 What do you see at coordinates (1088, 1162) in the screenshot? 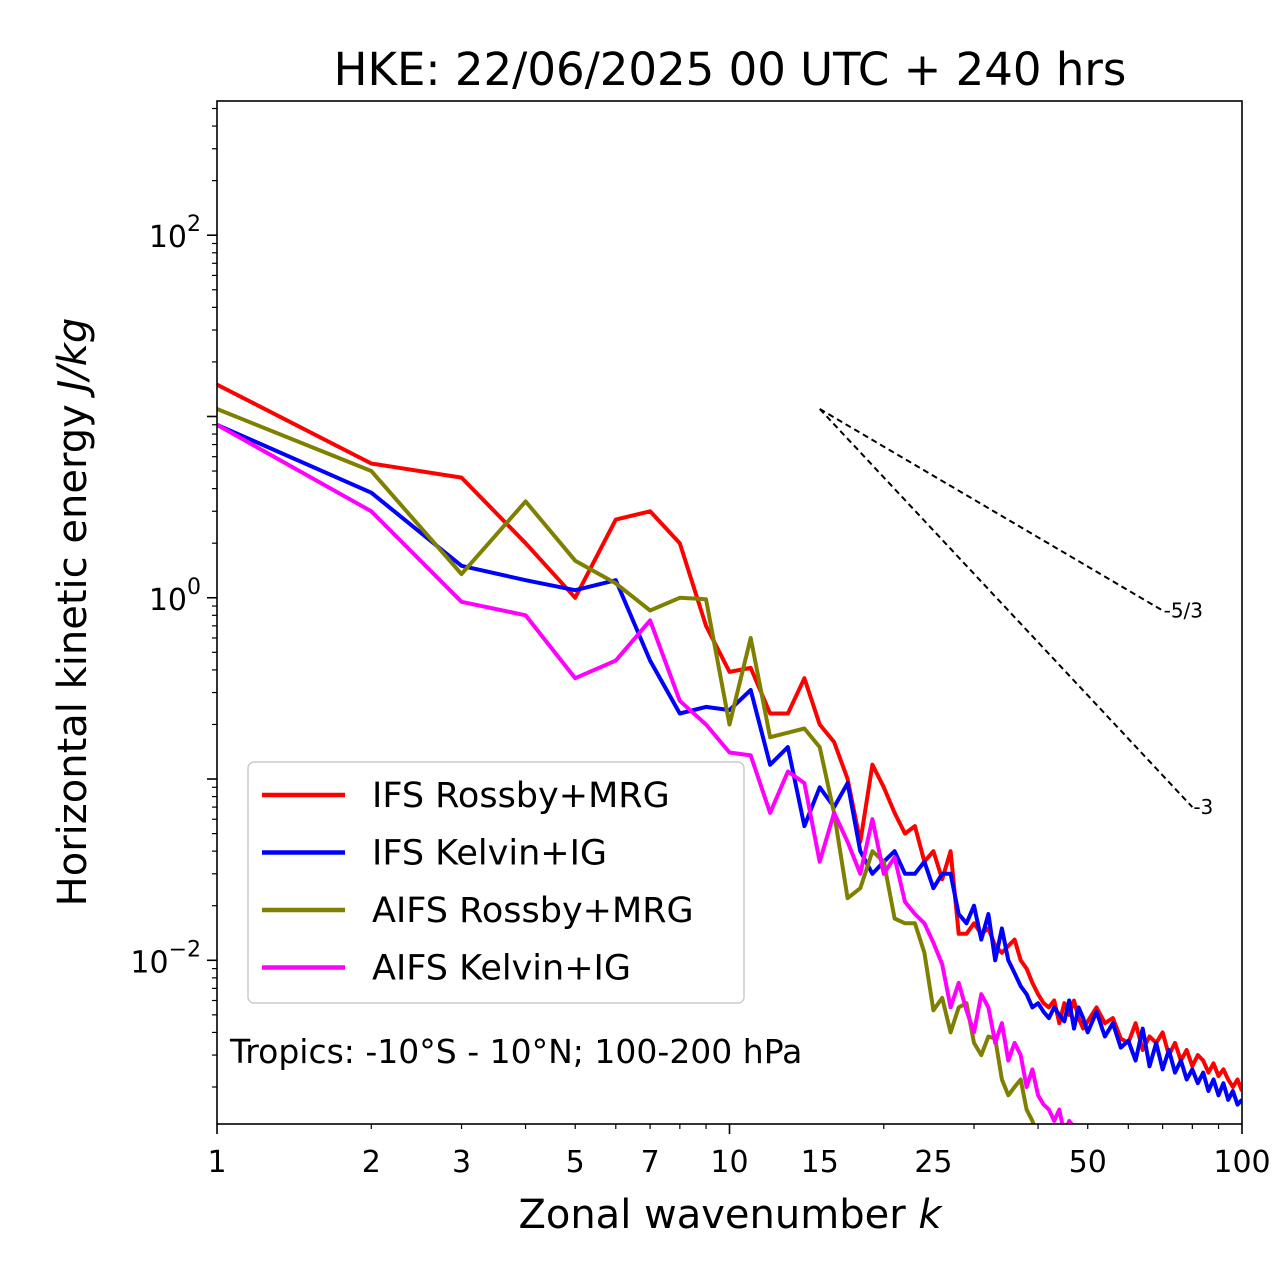
I see `x-tick-label: 50` at bounding box center [1088, 1162].